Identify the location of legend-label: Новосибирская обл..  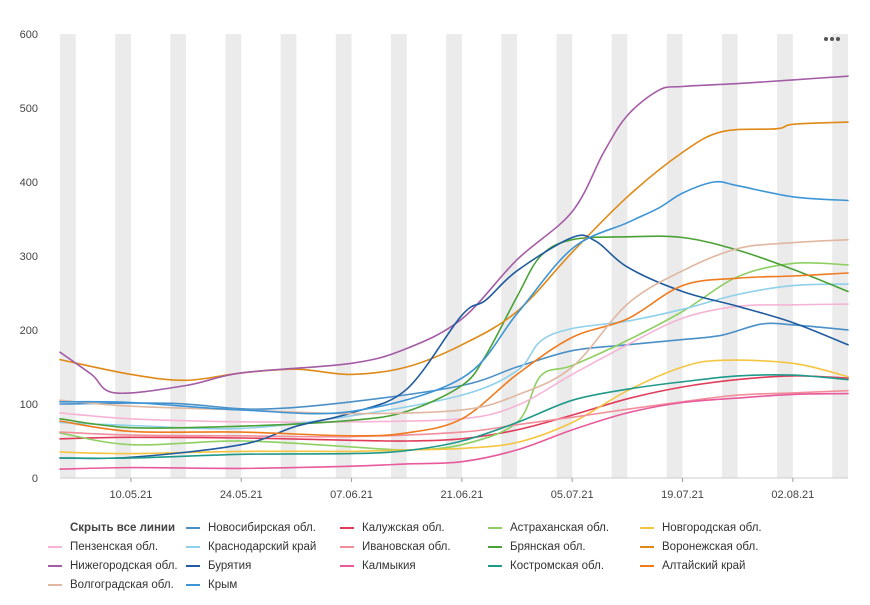
(262, 527).